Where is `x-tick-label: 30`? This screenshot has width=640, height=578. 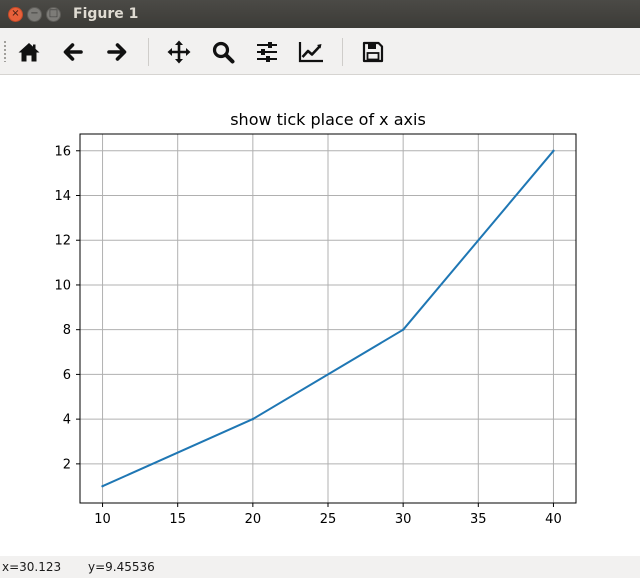
x-tick-label: 30 is located at coordinates (403, 519).